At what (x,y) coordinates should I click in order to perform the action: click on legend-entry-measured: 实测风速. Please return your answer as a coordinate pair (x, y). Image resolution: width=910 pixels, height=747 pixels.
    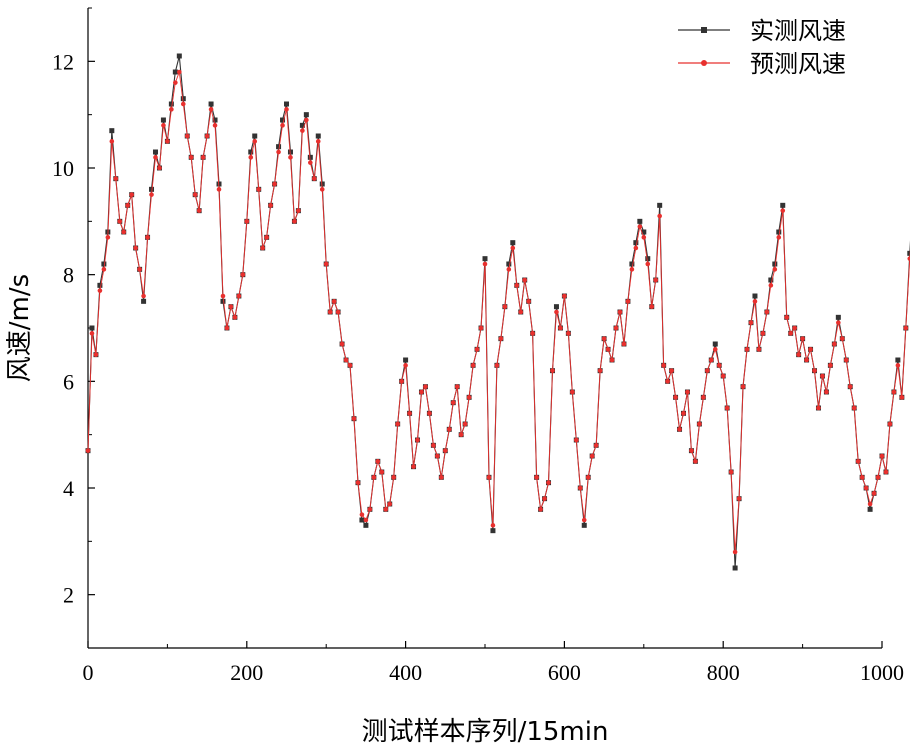
    Looking at the image, I should click on (762, 31).